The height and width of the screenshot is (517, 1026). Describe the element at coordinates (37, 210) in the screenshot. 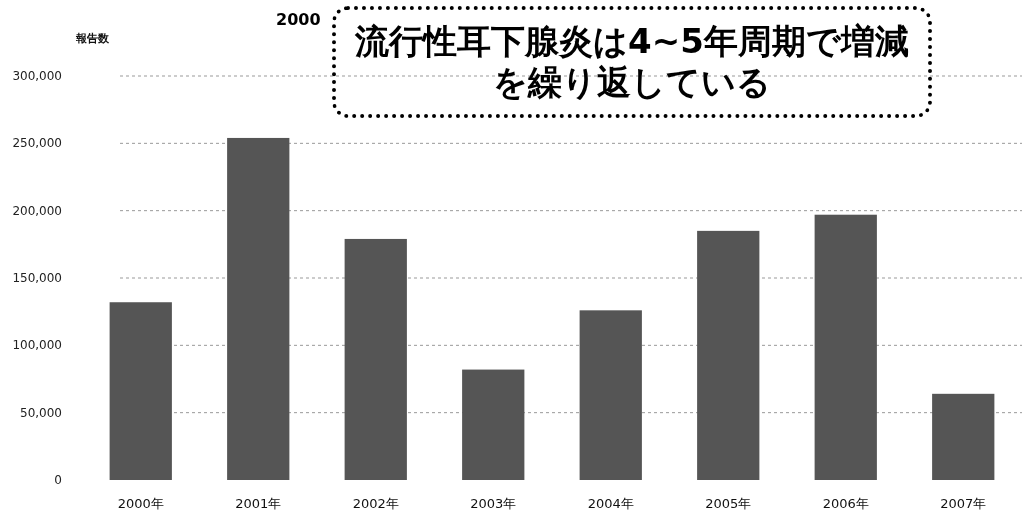

I see `y-tick-label: 200,000` at that location.